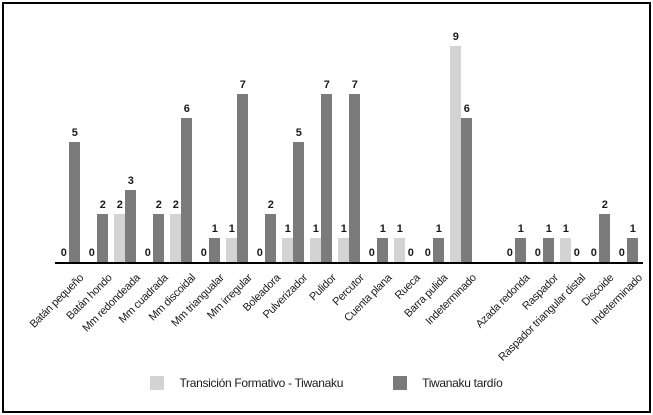 This screenshot has height=415, width=653. Describe the element at coordinates (503, 175) in the screenshot. I see `category-group: 0 1 Azada redonda` at that location.